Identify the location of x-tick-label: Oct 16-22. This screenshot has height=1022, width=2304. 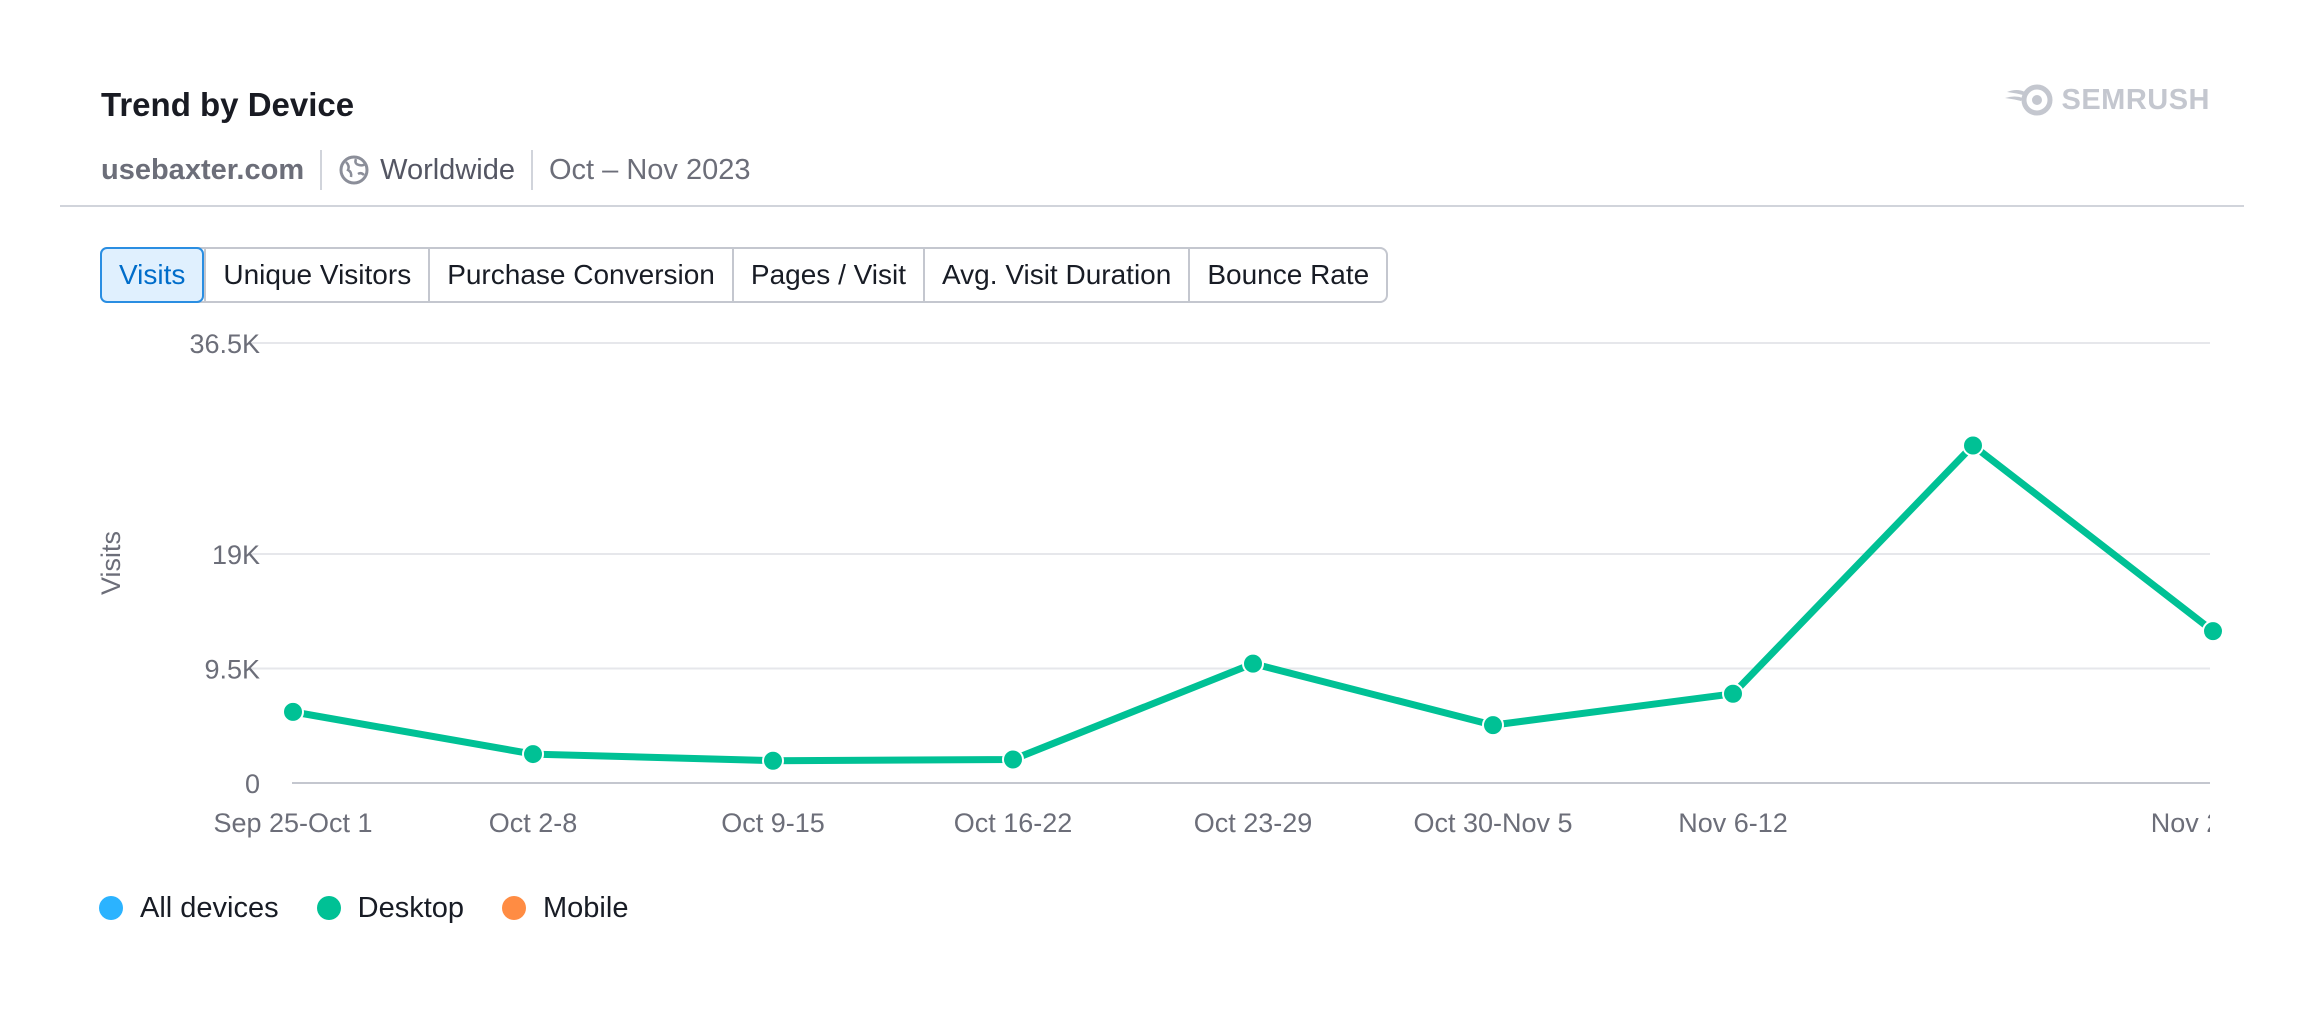
(1013, 823).